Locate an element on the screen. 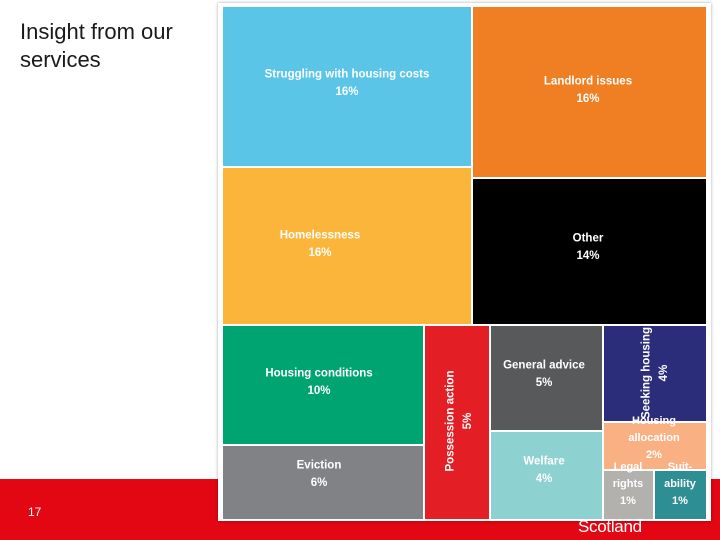 Image resolution: width=720 pixels, height=540 pixels. treemap-label-seeking-housing: Seeking housing 4% is located at coordinates (655, 373).